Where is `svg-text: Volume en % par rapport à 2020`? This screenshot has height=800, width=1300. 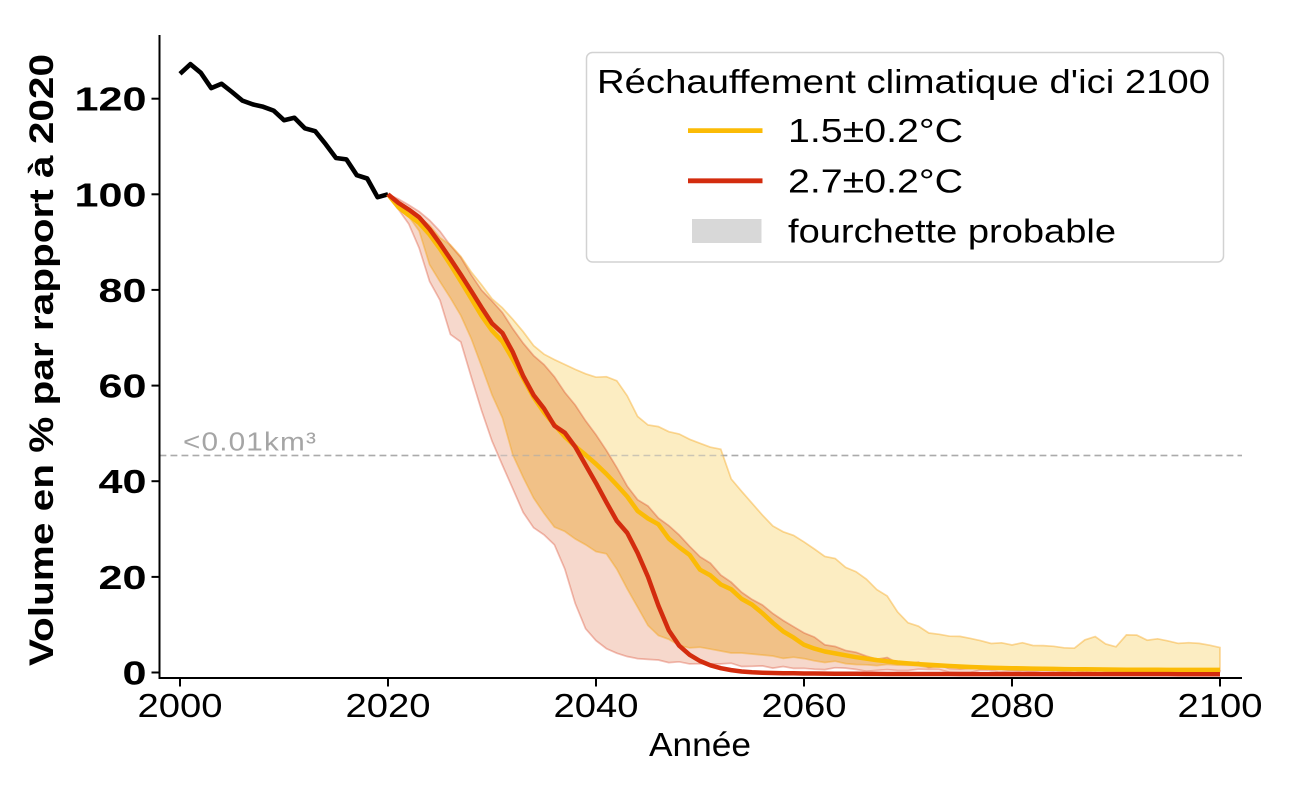 svg-text: Volume en % par rapport à 2020 is located at coordinates (42, 360).